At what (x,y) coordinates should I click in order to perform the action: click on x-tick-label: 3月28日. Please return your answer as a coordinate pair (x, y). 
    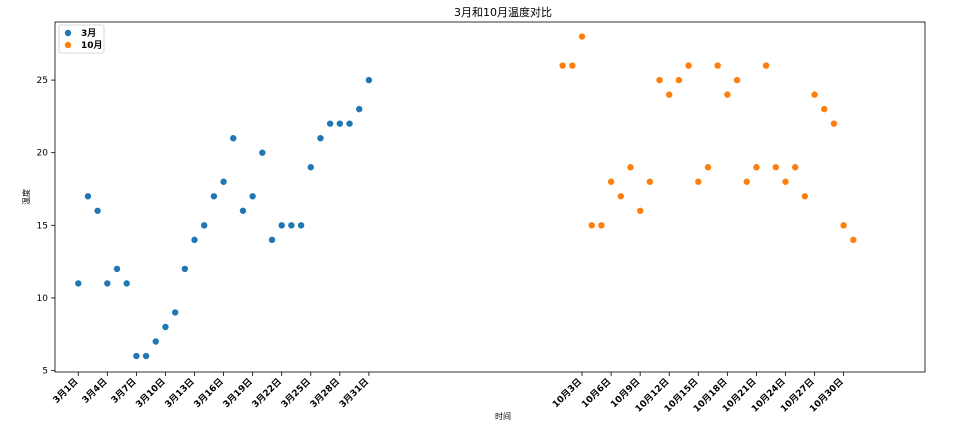
    Looking at the image, I should click on (325, 393).